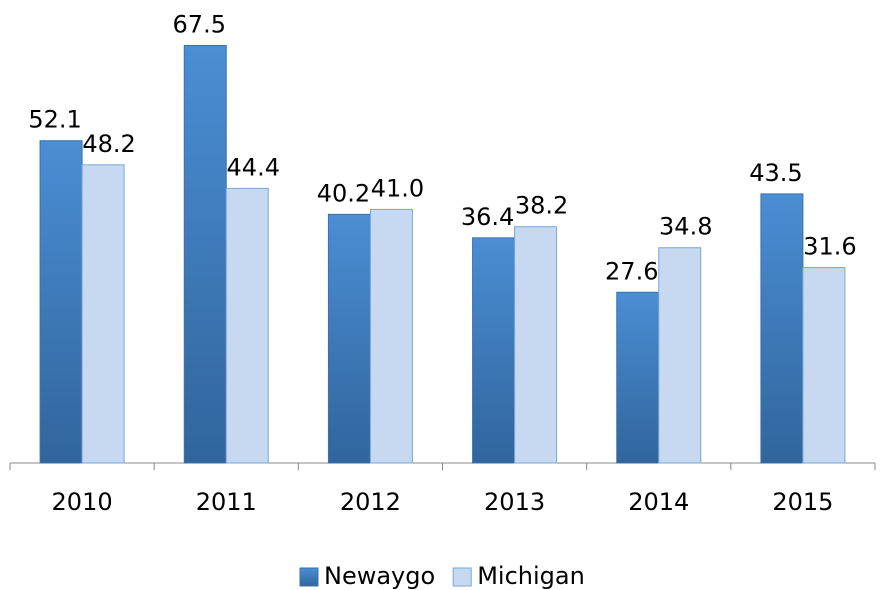 Image resolution: width=885 pixels, height=590 pixels. What do you see at coordinates (253, 167) in the screenshot?
I see `value-label: 44.4` at bounding box center [253, 167].